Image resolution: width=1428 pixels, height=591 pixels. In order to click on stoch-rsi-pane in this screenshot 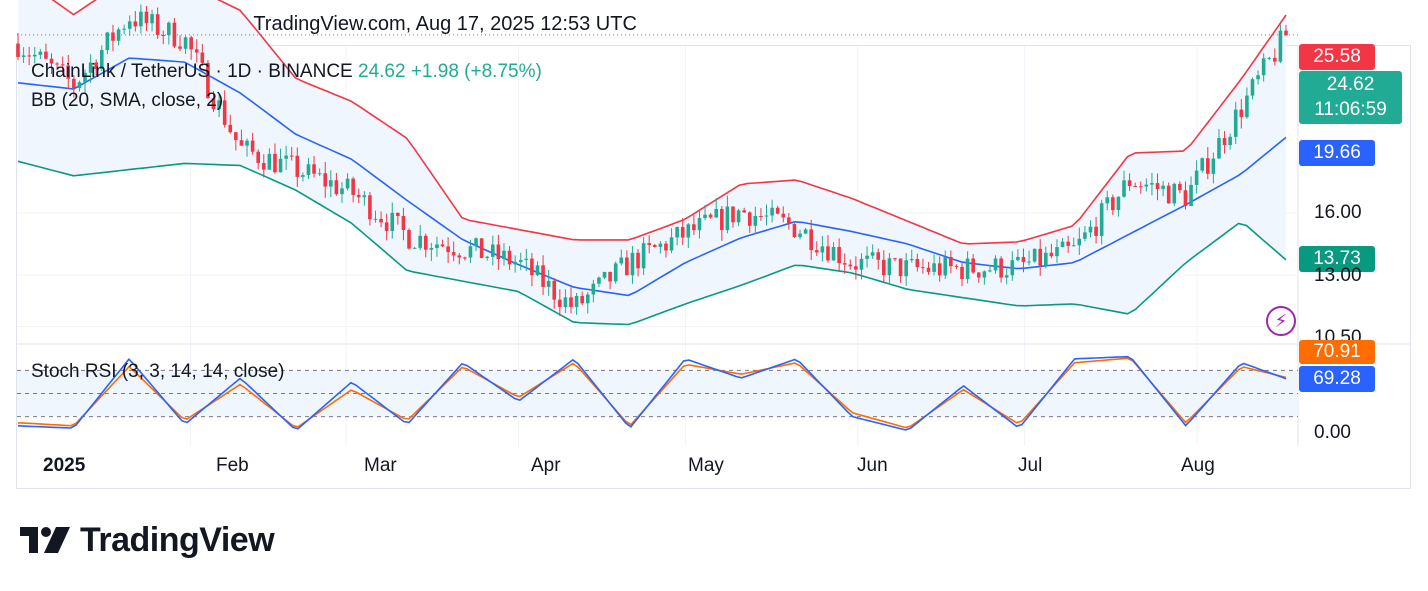, I will do `click(657, 393)`.